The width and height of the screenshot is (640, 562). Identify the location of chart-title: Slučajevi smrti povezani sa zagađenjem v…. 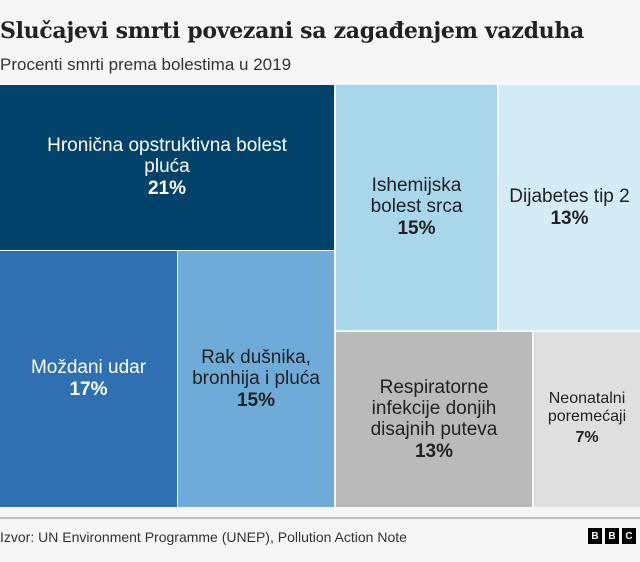
(292, 31).